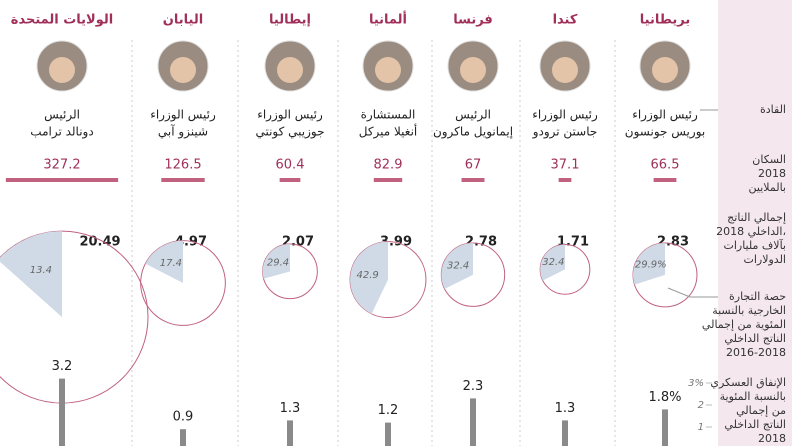  What do you see at coordinates (473, 132) in the screenshot?
I see `leader-name: إيمانويل ماكرون` at bounding box center [473, 132].